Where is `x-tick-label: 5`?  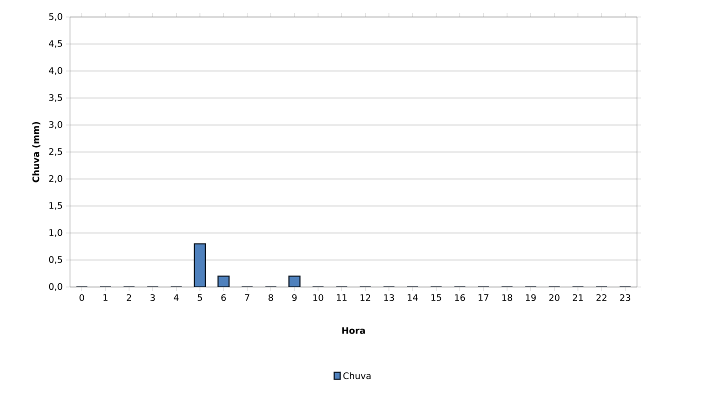
x-tick-label: 5 is located at coordinates (200, 297).